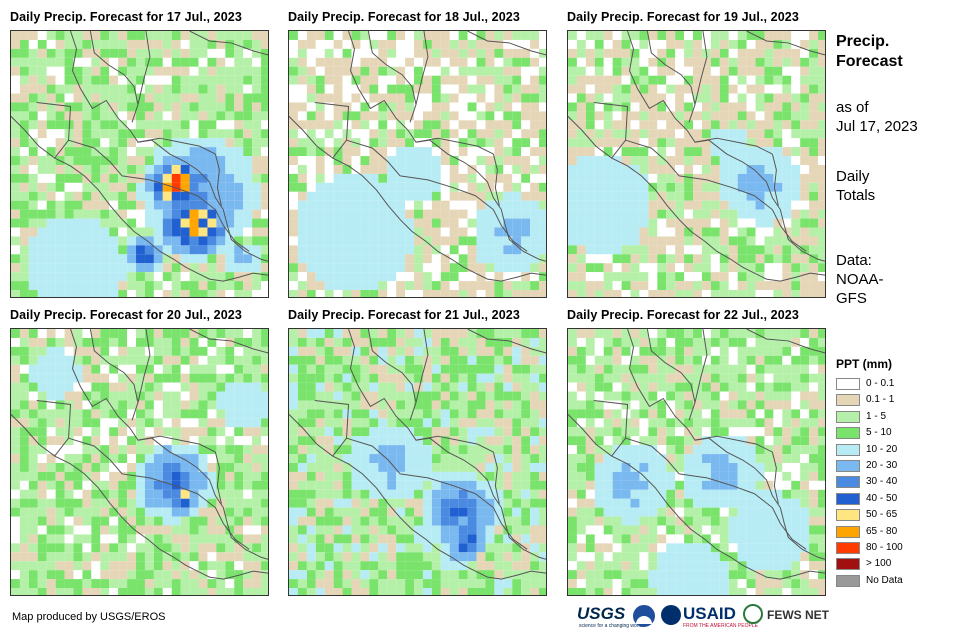  What do you see at coordinates (869, 51) in the screenshot?
I see `sidebar-title: Precip. Forecast` at bounding box center [869, 51].